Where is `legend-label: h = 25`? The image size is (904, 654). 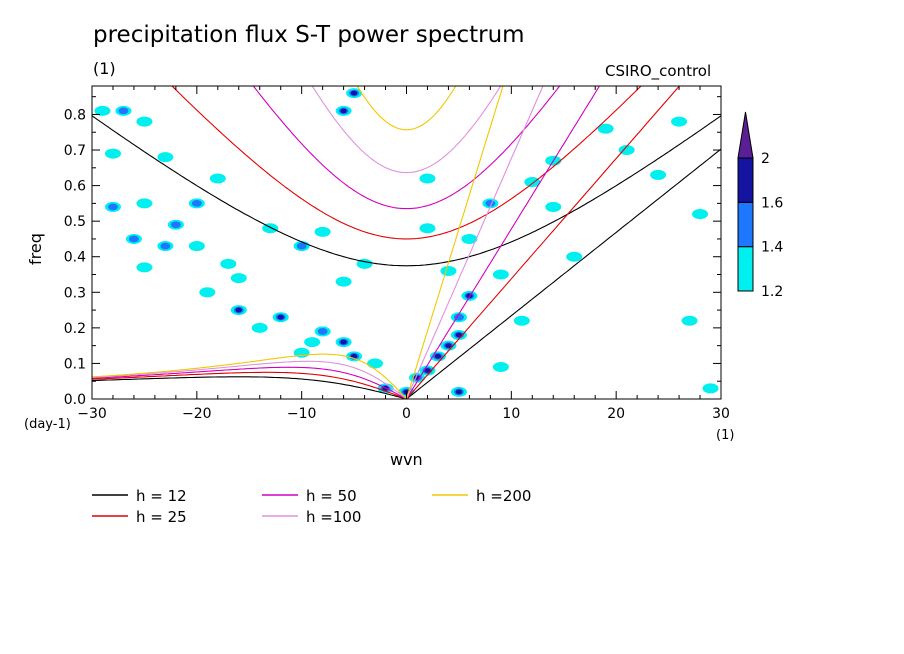
legend-label: h = 25 is located at coordinates (161, 517).